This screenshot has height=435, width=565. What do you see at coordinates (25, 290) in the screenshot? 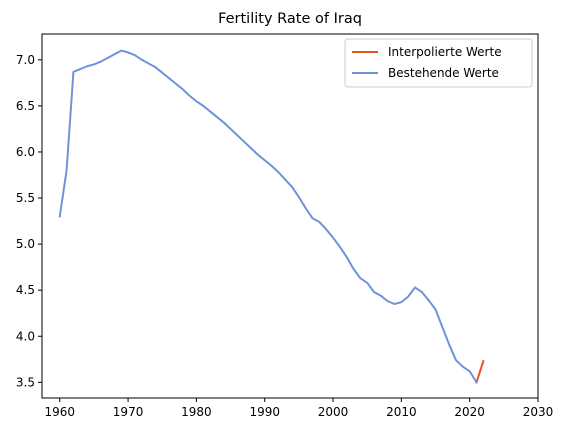
I see `y-tick-label: 4.5` at bounding box center [25, 290].